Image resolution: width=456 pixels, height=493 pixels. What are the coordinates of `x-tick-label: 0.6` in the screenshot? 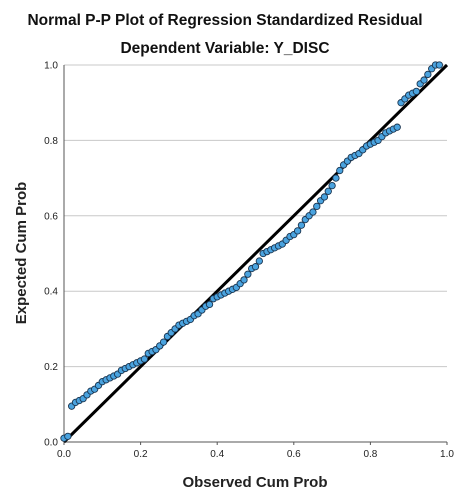 It's located at (294, 454).